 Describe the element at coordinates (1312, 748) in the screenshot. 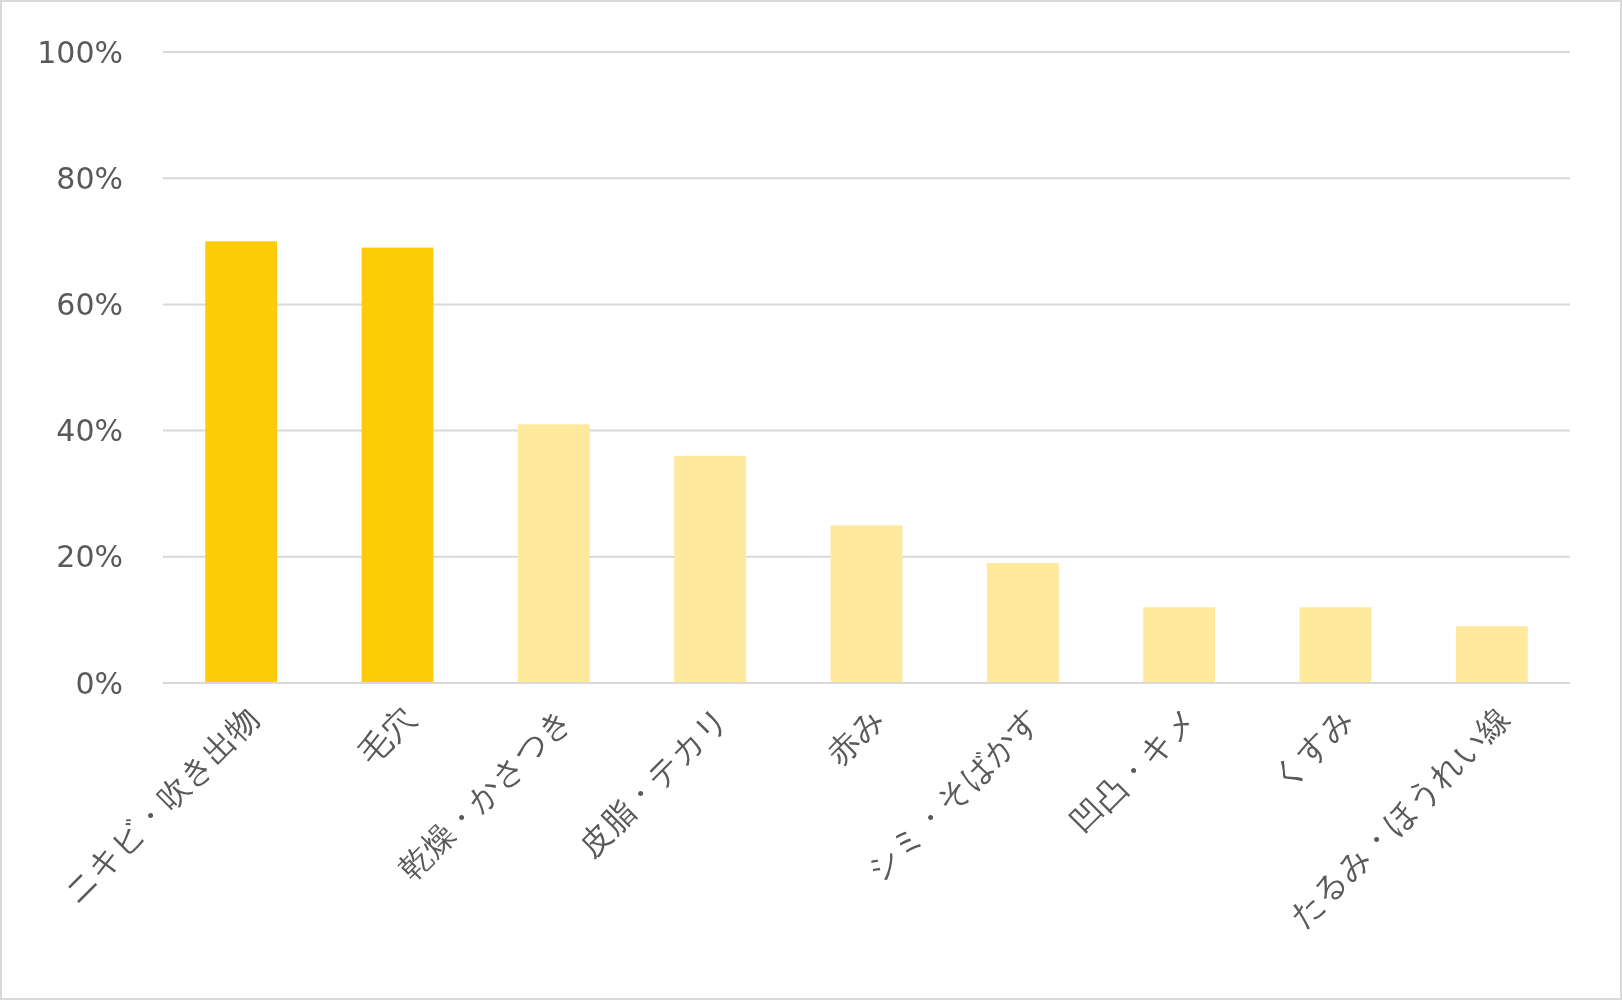

I see `x-tick-label: くすみ` at that location.